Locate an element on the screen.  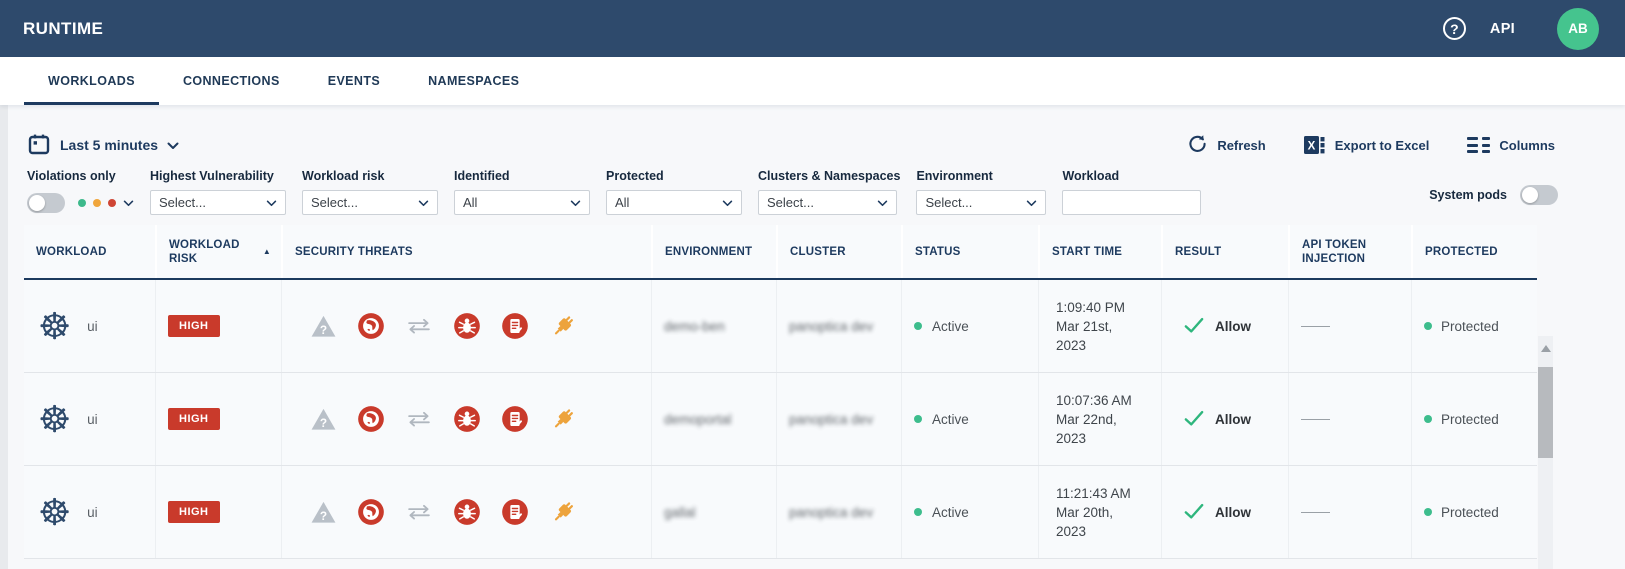
col-header-security-threats: SECURITY THREATS is located at coordinates (466, 251).